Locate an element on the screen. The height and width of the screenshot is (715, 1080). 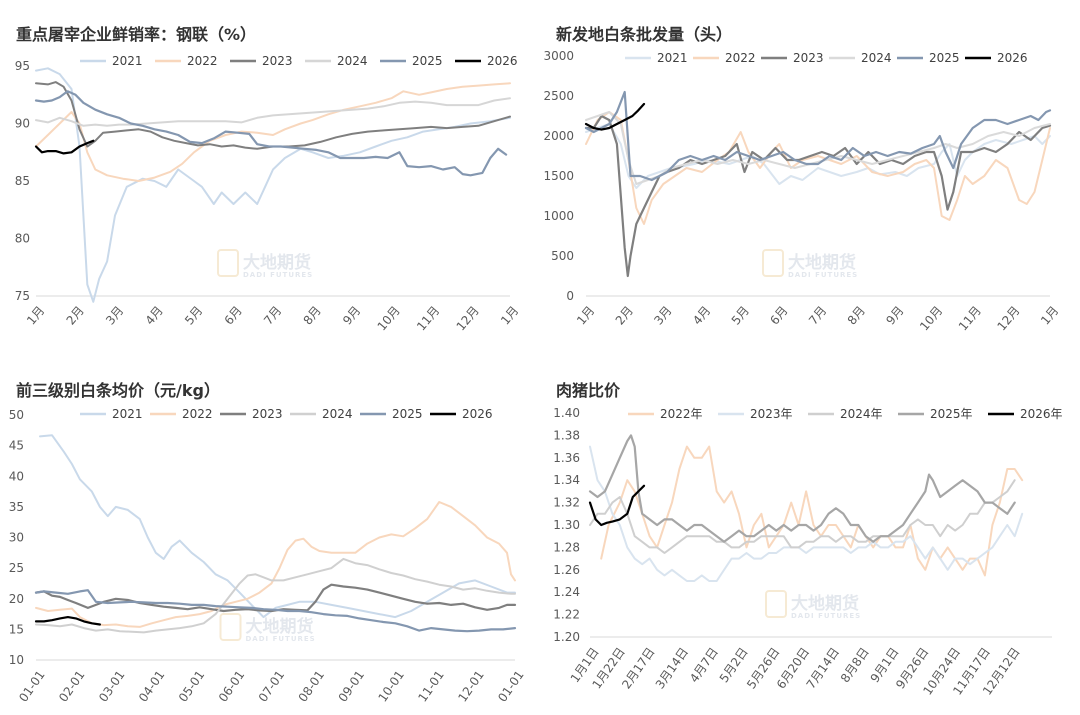
legend-item: 2025年 is located at coordinates (935, 414).